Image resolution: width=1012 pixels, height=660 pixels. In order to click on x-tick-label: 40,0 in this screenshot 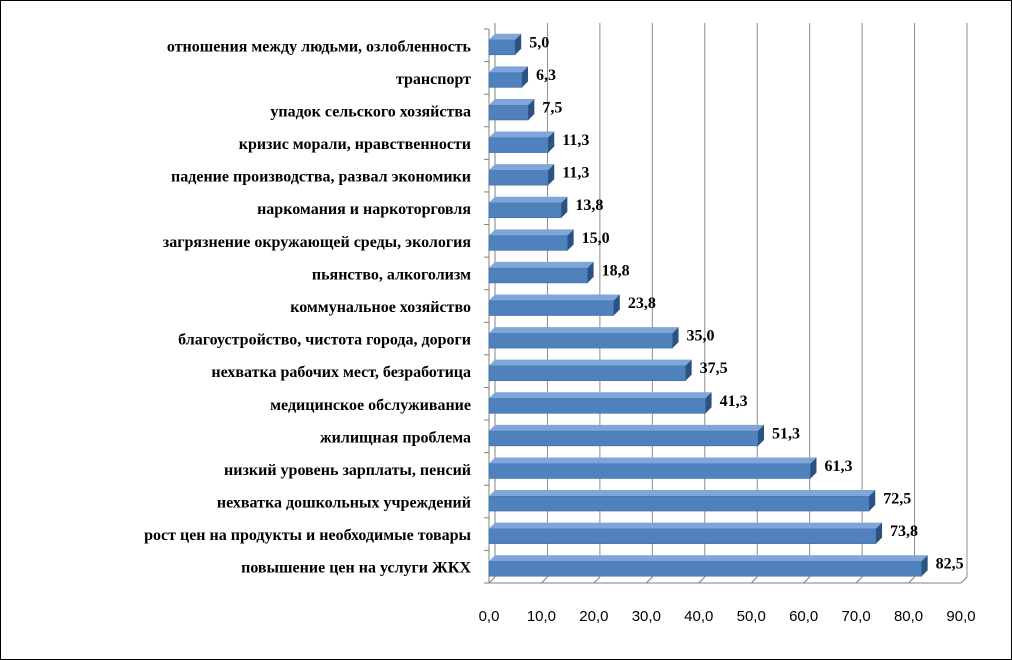, I will do `click(698, 616)`.